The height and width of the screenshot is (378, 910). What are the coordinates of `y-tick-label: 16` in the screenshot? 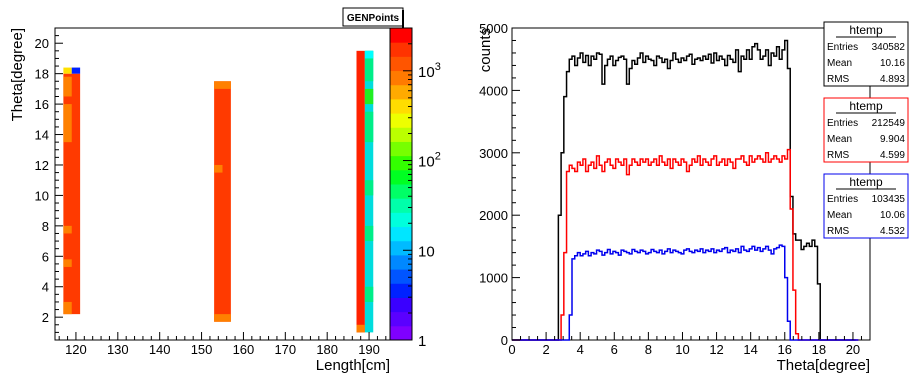 It's located at (42, 104).